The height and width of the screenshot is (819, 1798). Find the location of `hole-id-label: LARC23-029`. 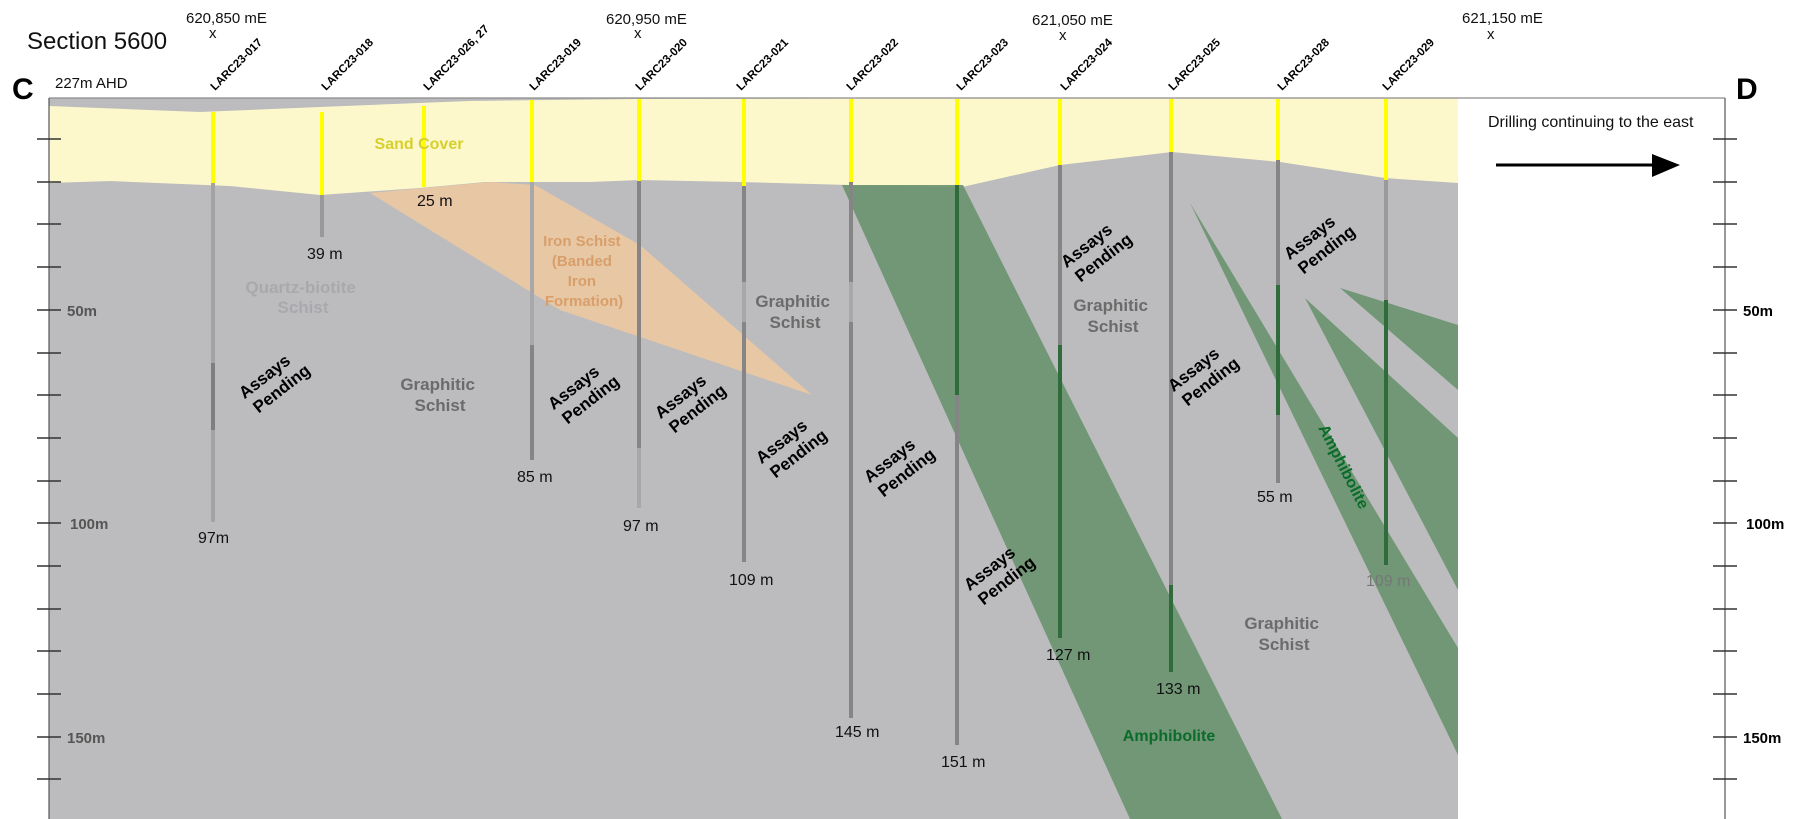

hole-id-label: LARC23-029 is located at coordinates (1409, 65).